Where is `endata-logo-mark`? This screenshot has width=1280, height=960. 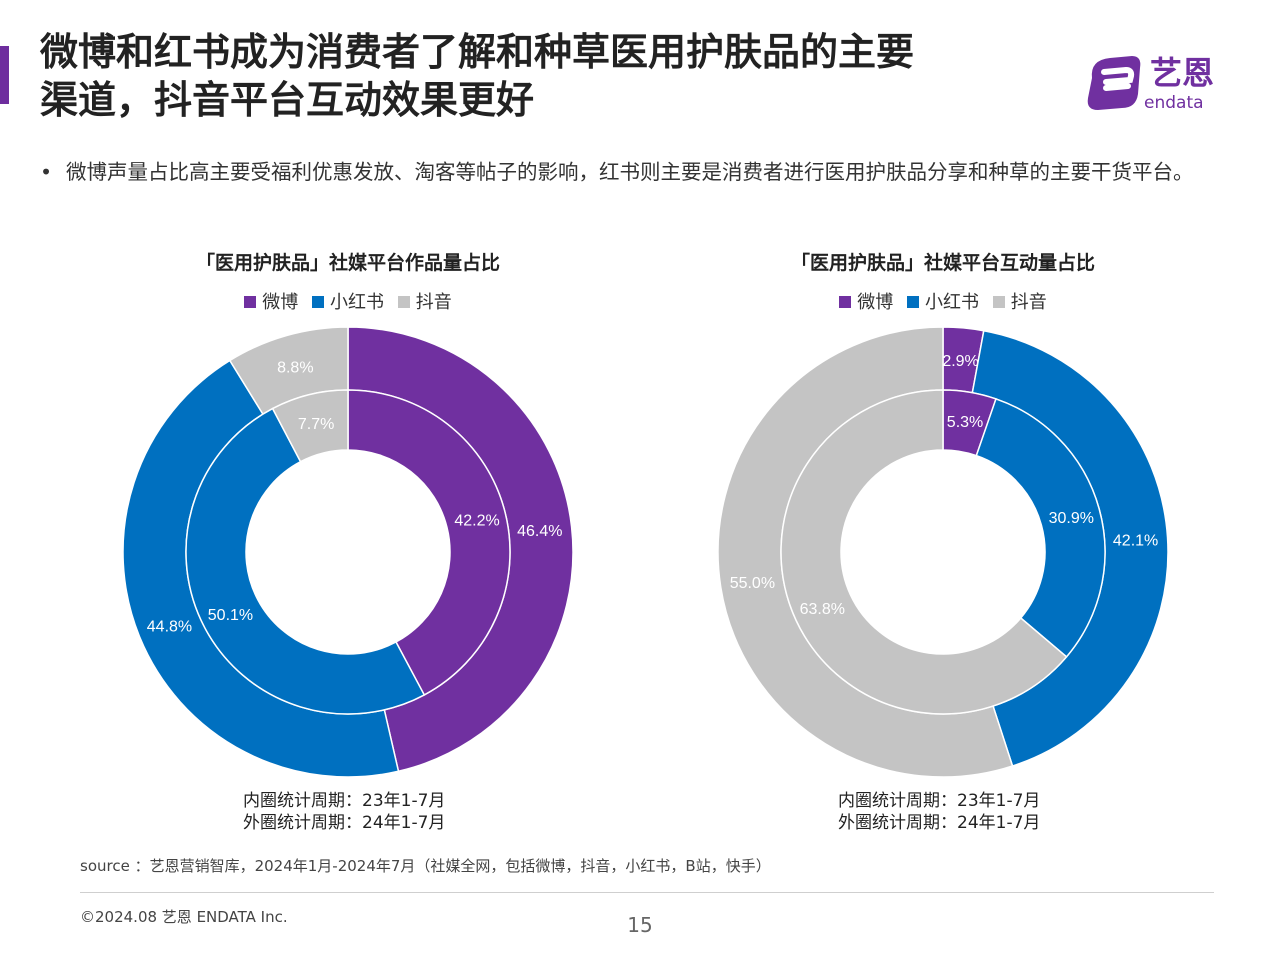
endata-logo-mark is located at coordinates (1114, 83).